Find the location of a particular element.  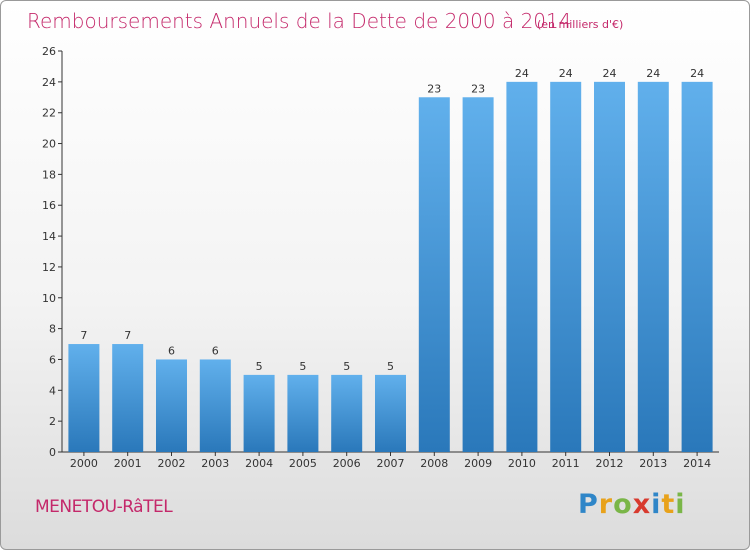

data-label-2006: 5 is located at coordinates (346, 366).